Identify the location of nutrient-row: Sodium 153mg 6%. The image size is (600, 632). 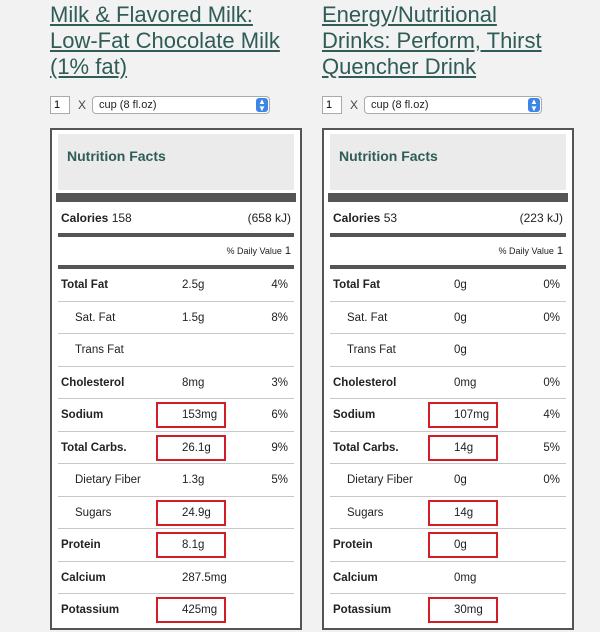
(176, 415).